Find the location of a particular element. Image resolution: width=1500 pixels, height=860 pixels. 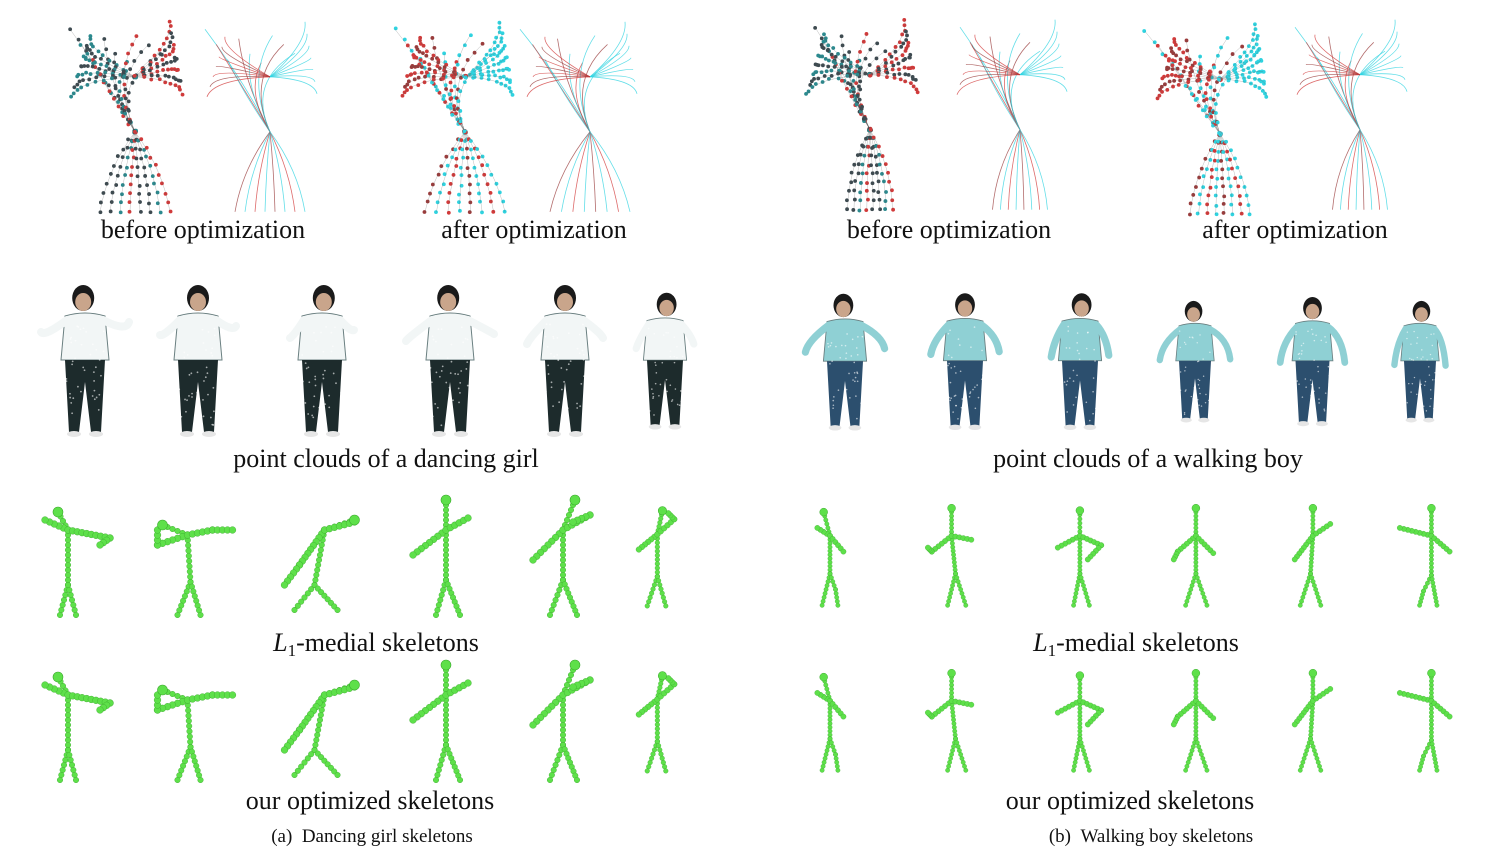

point-clouds-label: point clouds of a dancing girl is located at coordinates (386, 458).